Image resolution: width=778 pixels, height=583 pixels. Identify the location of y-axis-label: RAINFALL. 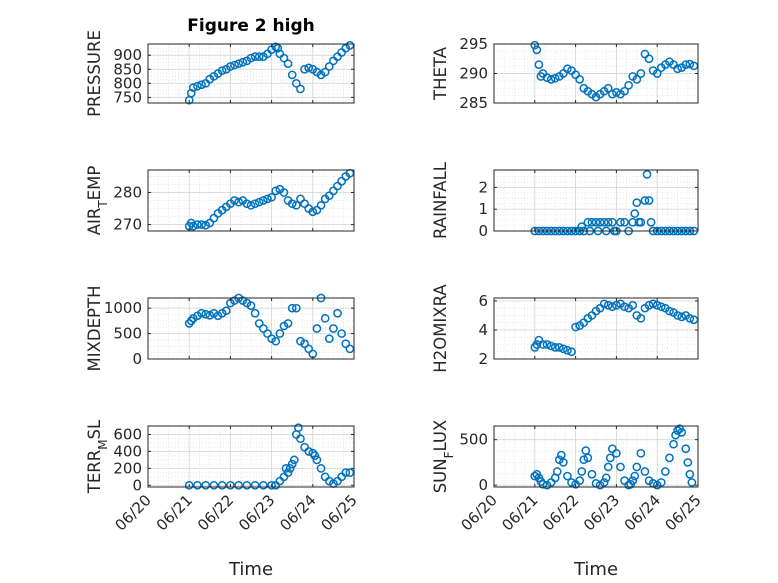
(440, 200).